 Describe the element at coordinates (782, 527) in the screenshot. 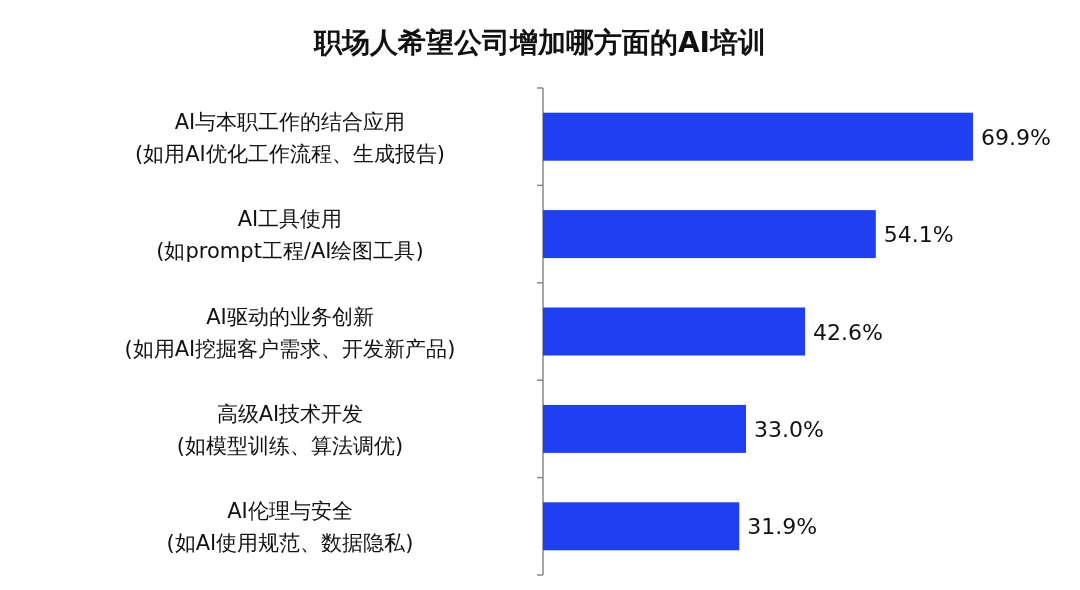

I see `data-label: 31.9%` at that location.